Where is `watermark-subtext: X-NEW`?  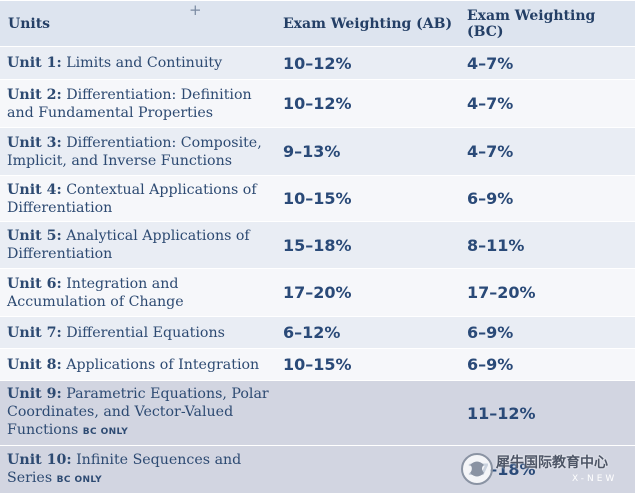
watermark-subtext: X-NEW is located at coordinates (595, 479).